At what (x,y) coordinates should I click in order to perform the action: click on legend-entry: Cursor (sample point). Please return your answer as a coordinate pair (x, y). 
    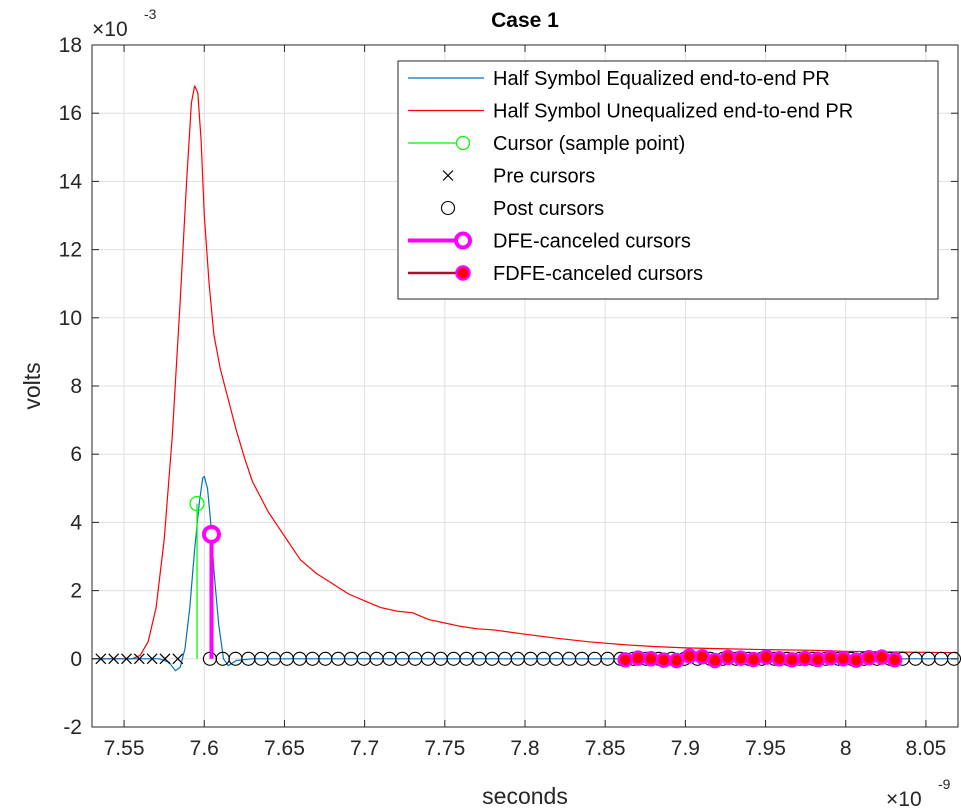
    Looking at the image, I should click on (546, 144).